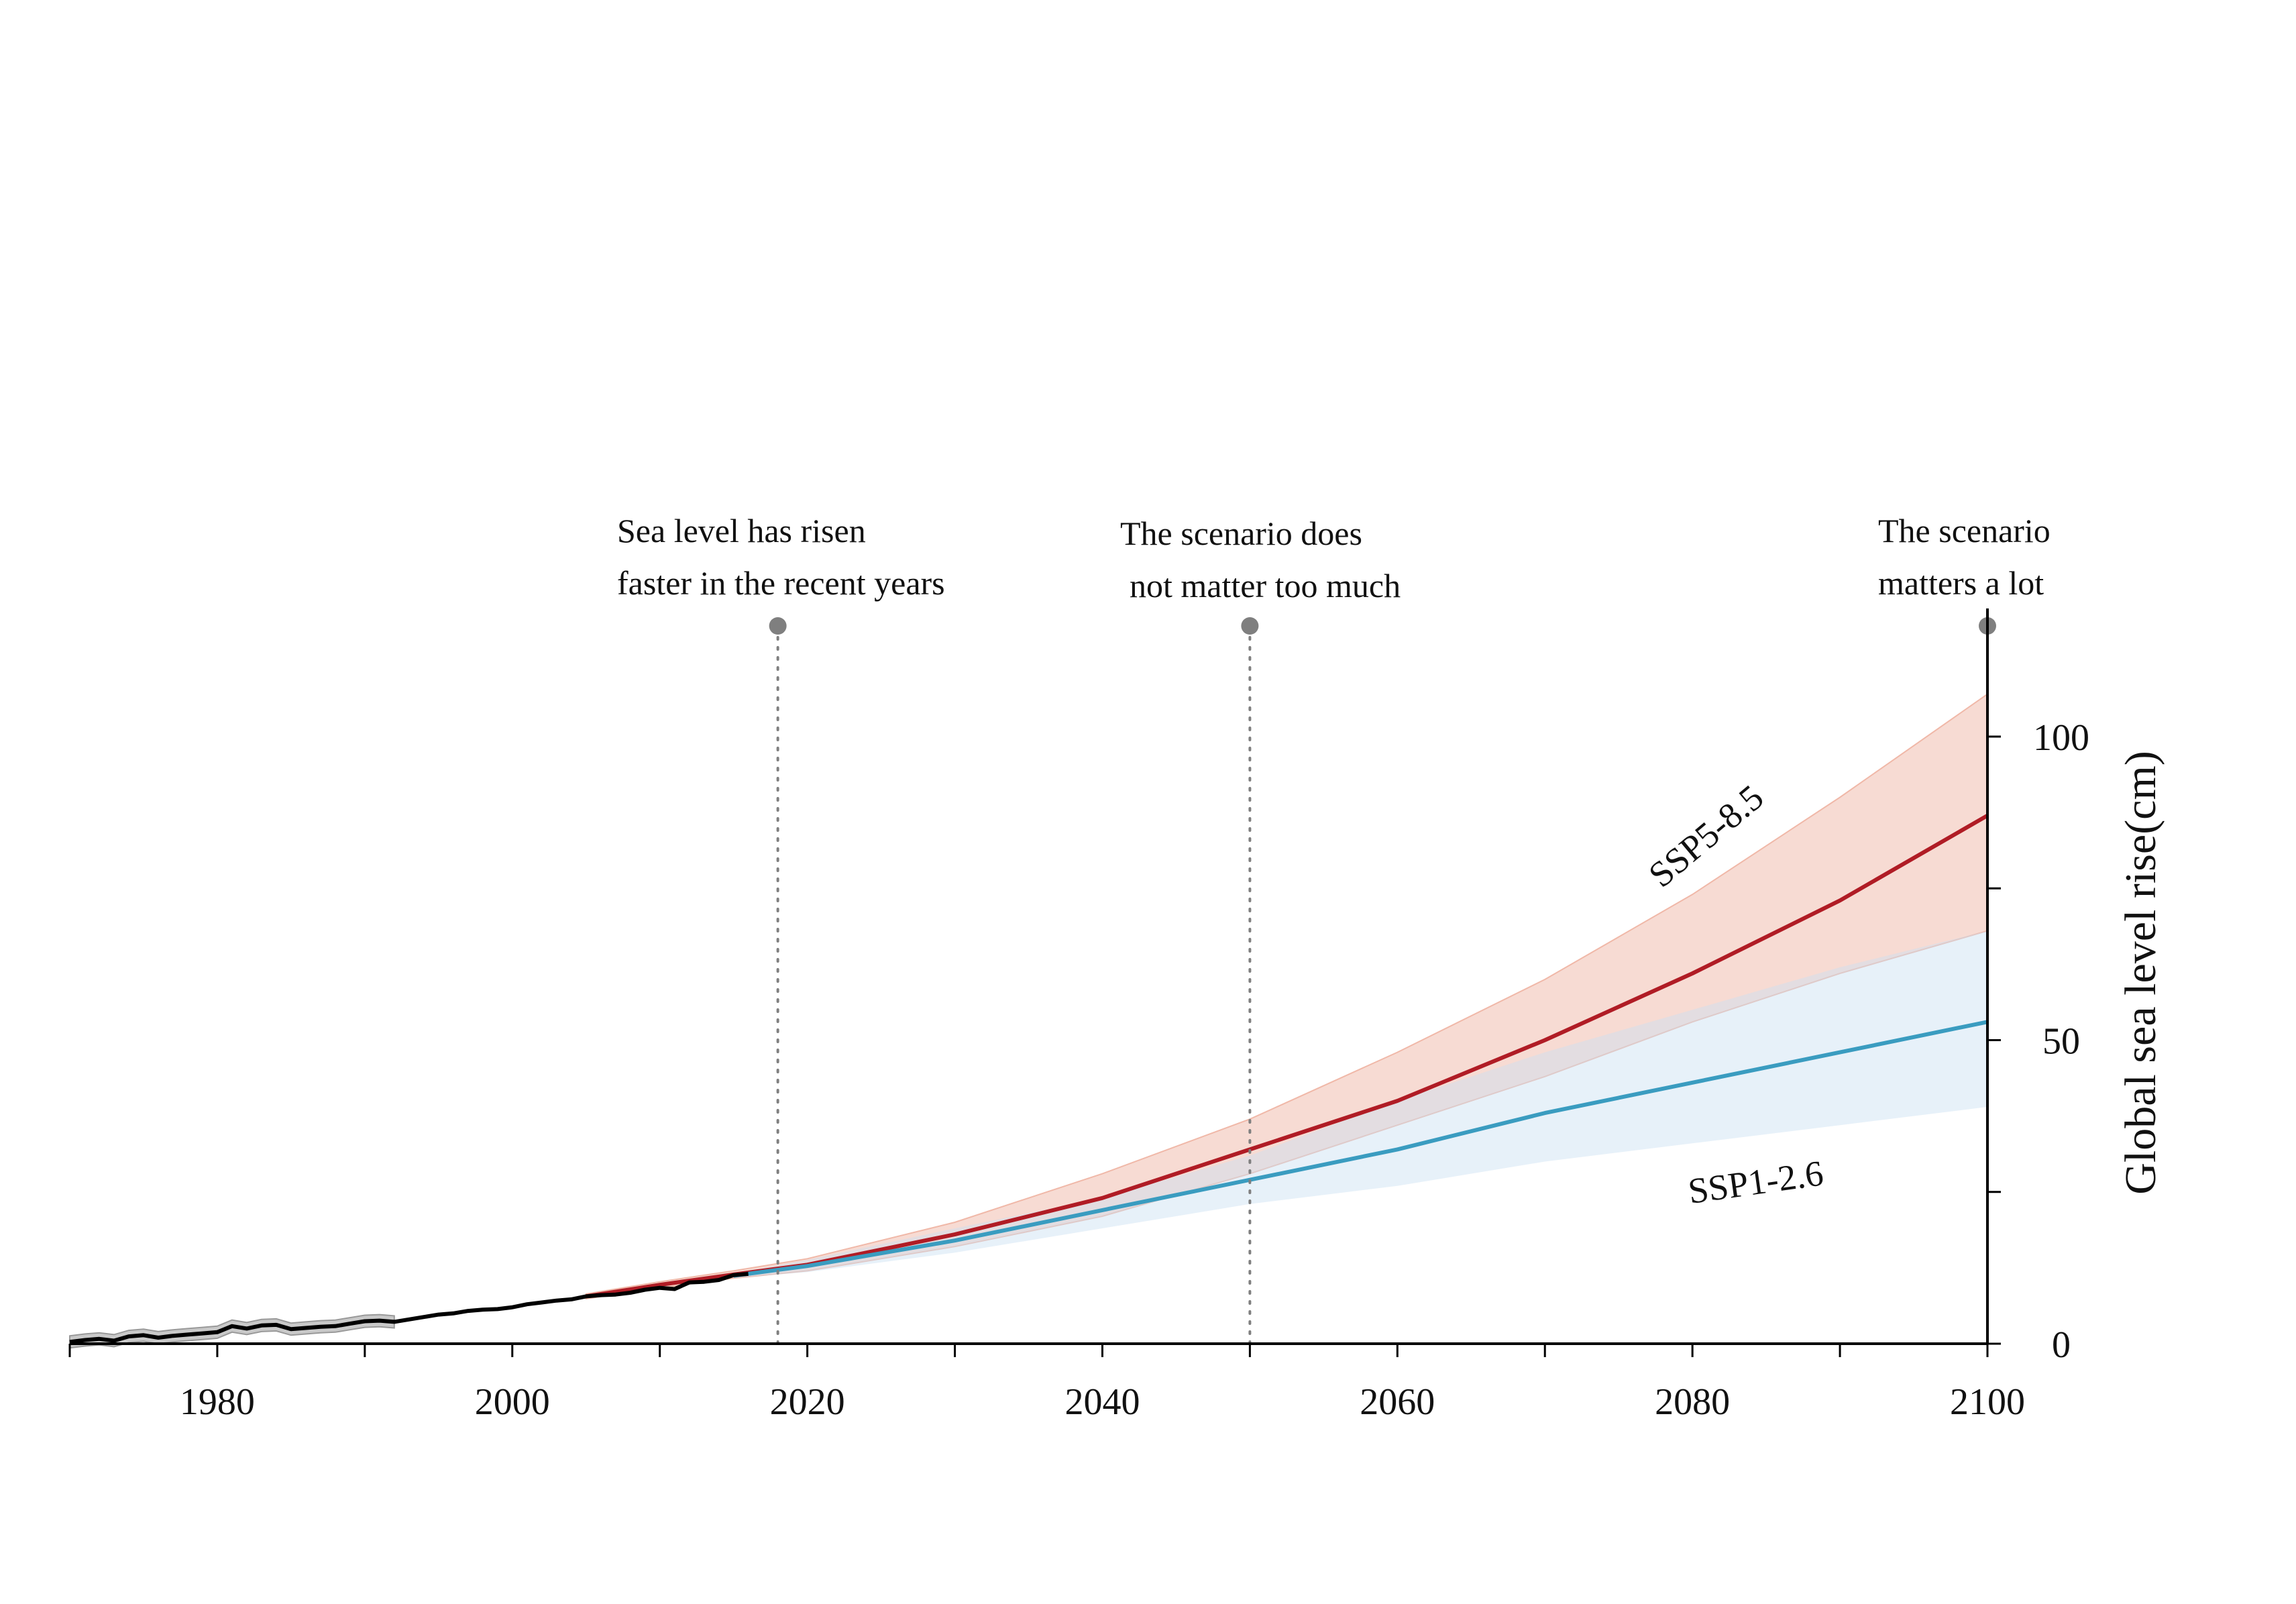 This screenshot has height=1604, width=2296. Describe the element at coordinates (1102, 1402) in the screenshot. I see `x-tick-label-2040: 2040` at that location.